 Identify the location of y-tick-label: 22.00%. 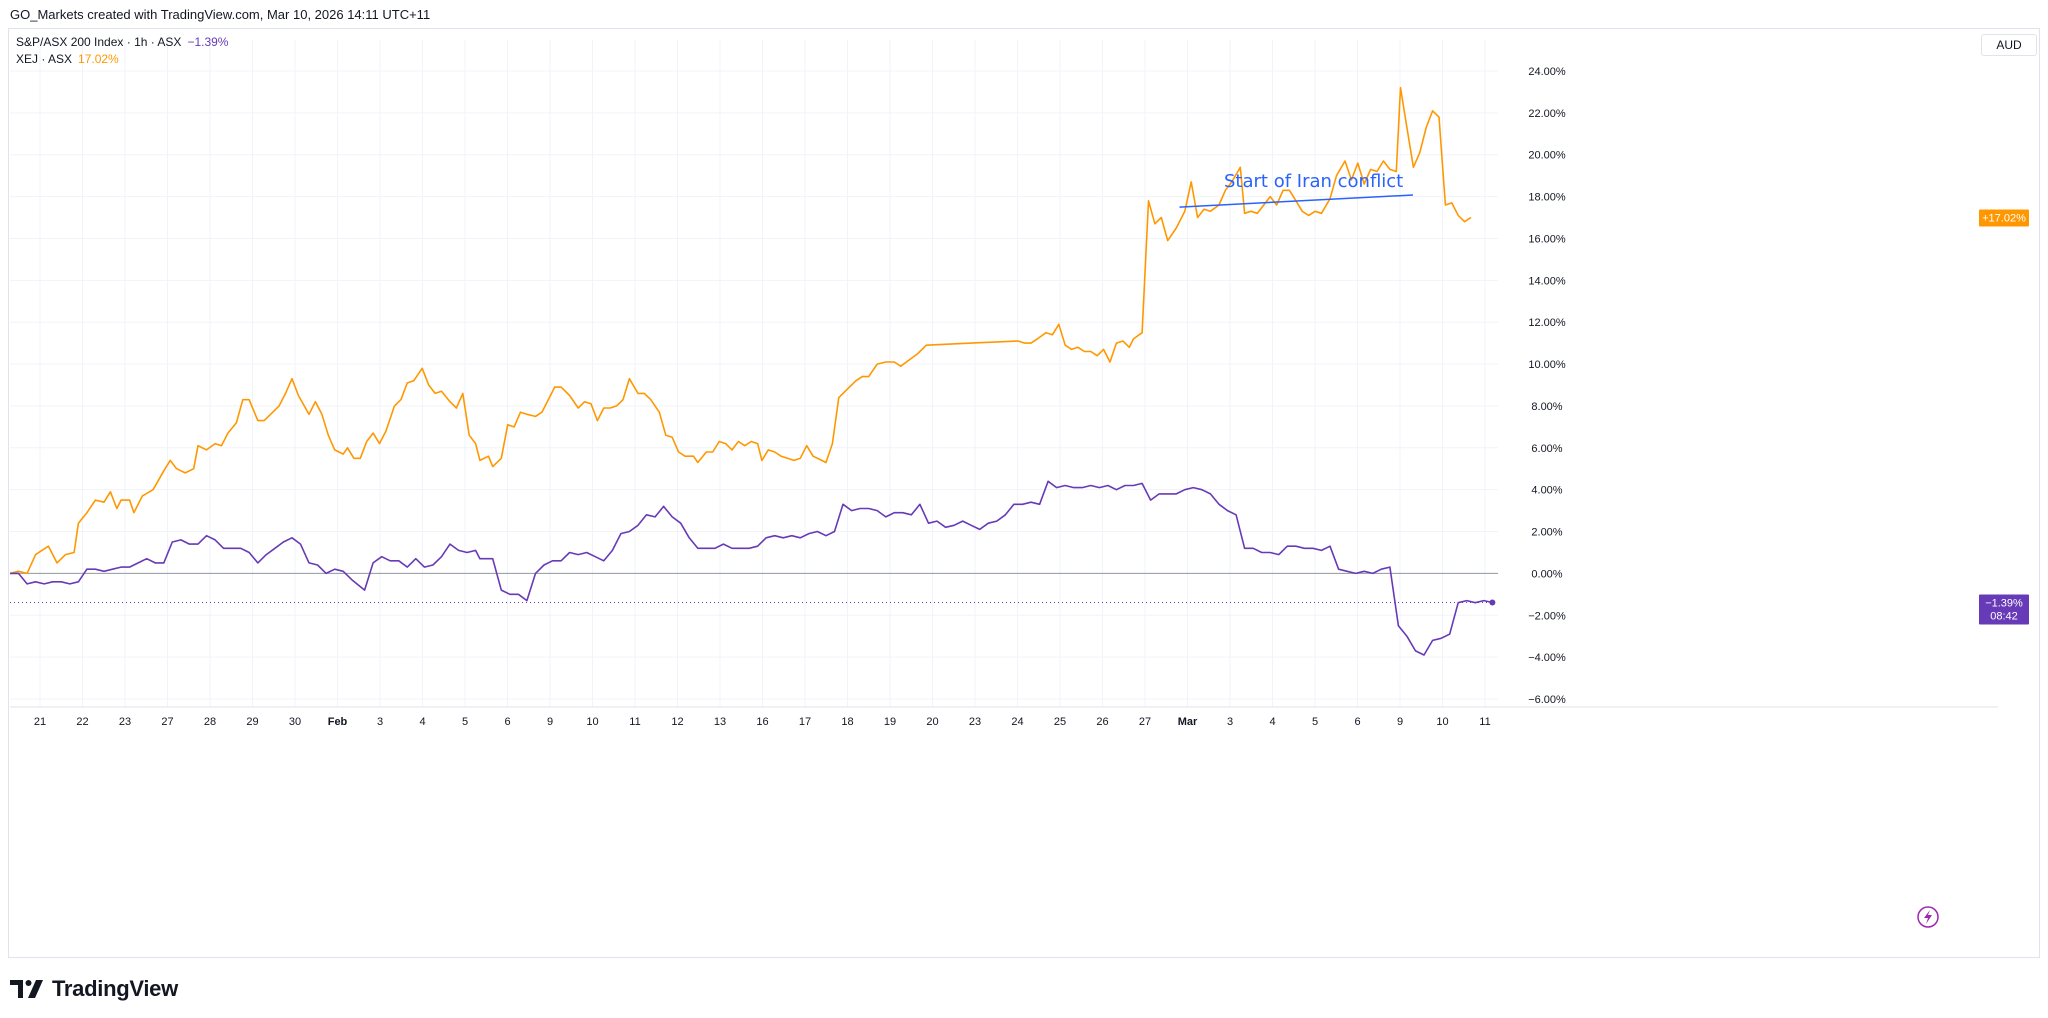
(1547, 114).